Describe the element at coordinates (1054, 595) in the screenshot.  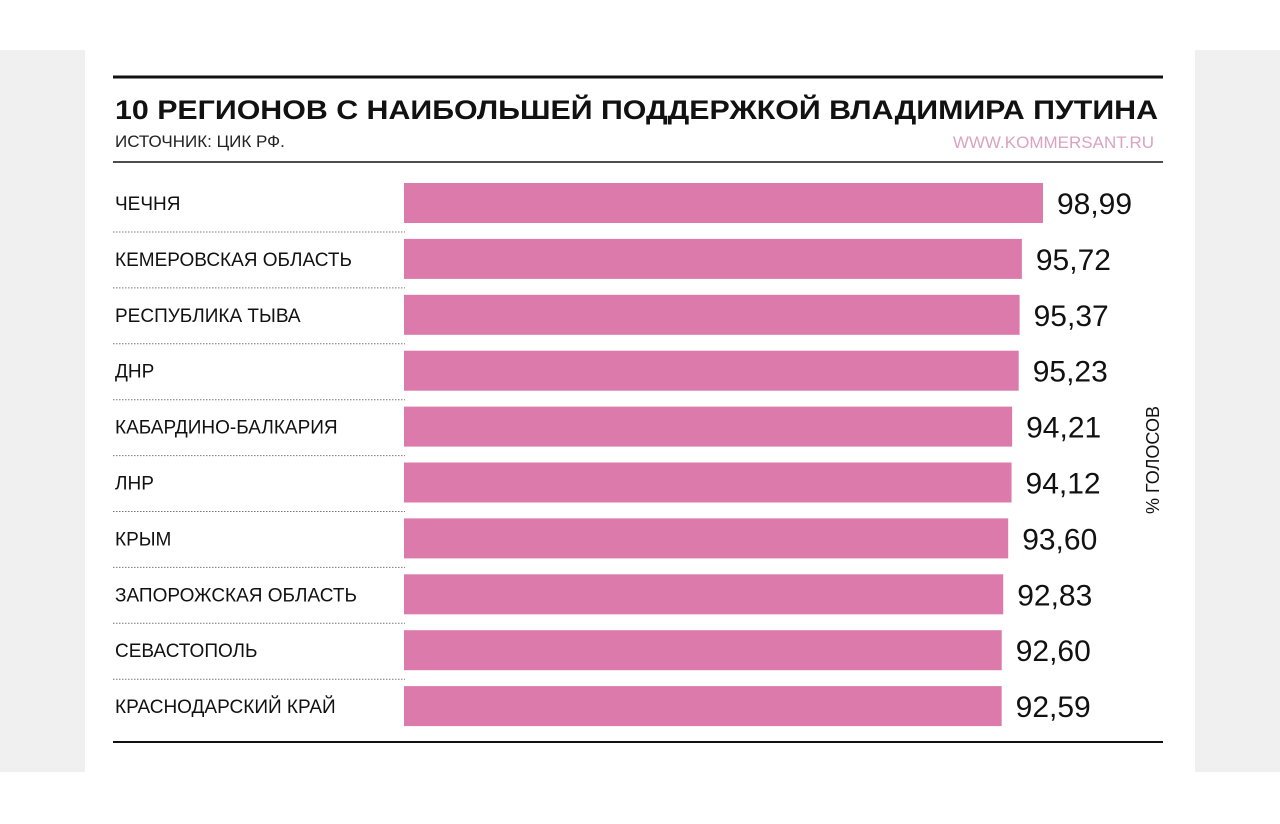
I see `value-label: 92,83` at that location.